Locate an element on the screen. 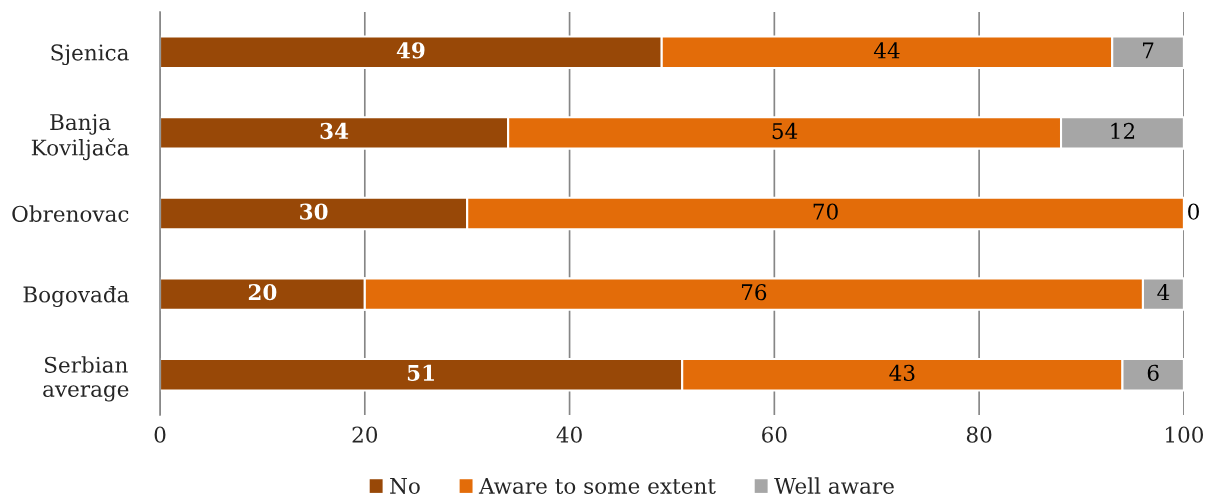 The width and height of the screenshot is (1216, 500). y-tick-label: Obrenovac is located at coordinates (70, 213).